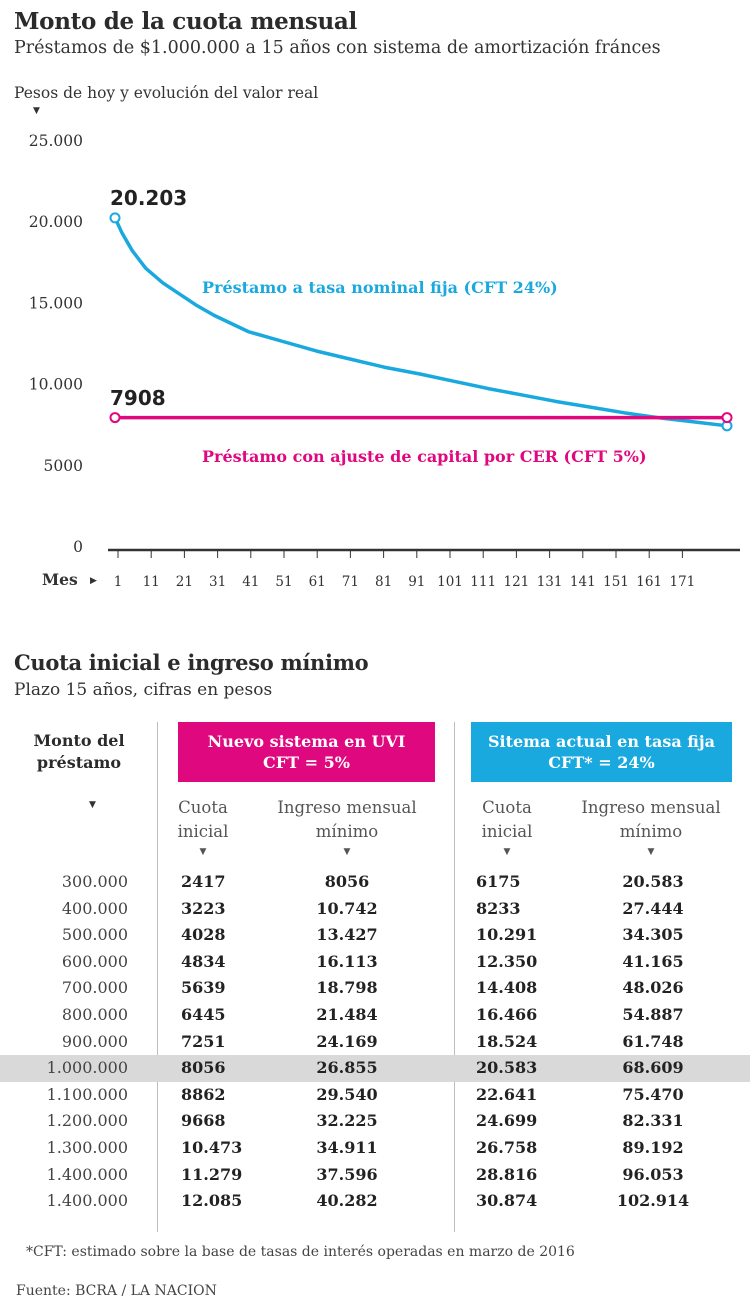 The width and height of the screenshot is (750, 1315). Describe the element at coordinates (184, 582) in the screenshot. I see `x-tick-label: 21` at that location.